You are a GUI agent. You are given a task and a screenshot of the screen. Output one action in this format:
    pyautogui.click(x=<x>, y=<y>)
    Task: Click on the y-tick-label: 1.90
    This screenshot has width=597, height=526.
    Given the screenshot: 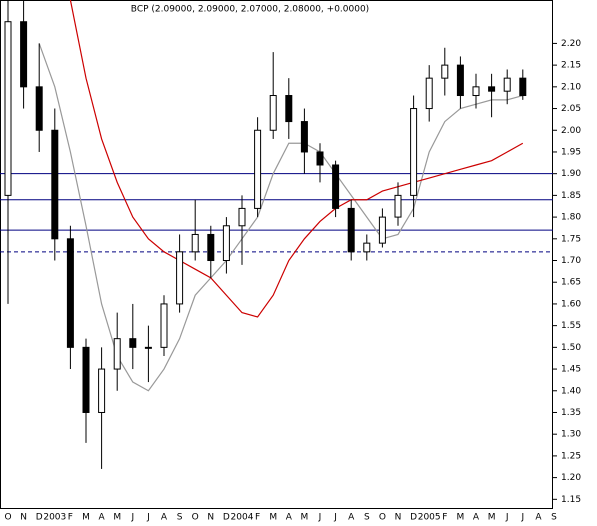 What is the action you would take?
    pyautogui.click(x=571, y=174)
    